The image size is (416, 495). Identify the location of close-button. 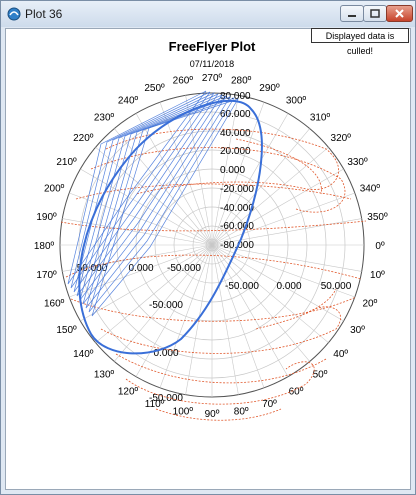
(399, 13).